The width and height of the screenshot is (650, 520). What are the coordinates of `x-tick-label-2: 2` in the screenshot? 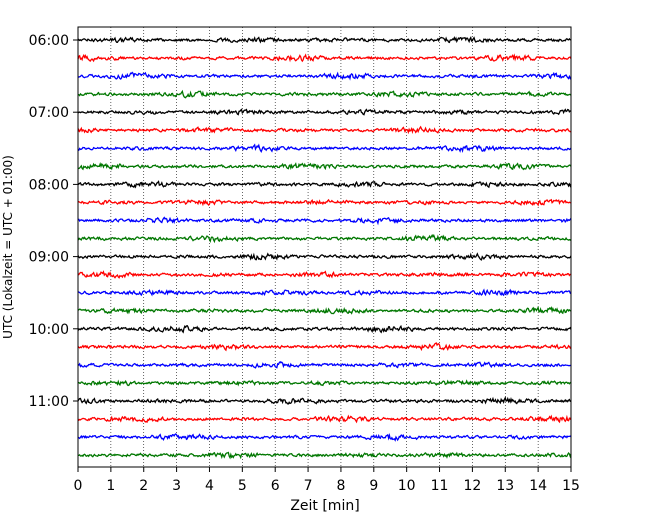 It's located at (143, 486).